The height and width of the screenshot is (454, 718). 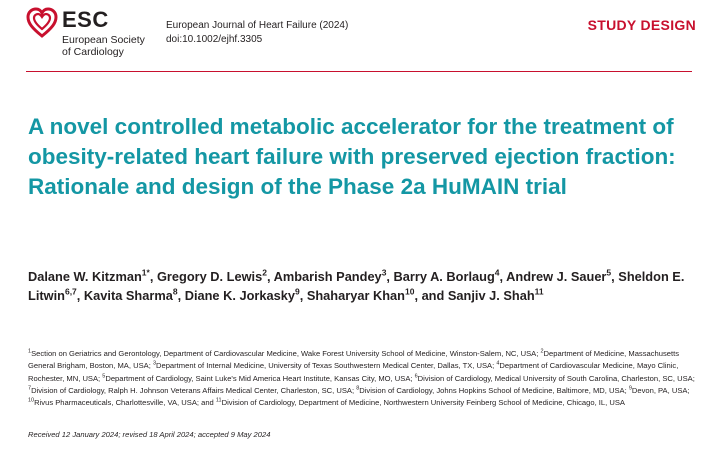 What do you see at coordinates (145, 272) in the screenshot?
I see `author-affiliation-marker: 1*` at bounding box center [145, 272].